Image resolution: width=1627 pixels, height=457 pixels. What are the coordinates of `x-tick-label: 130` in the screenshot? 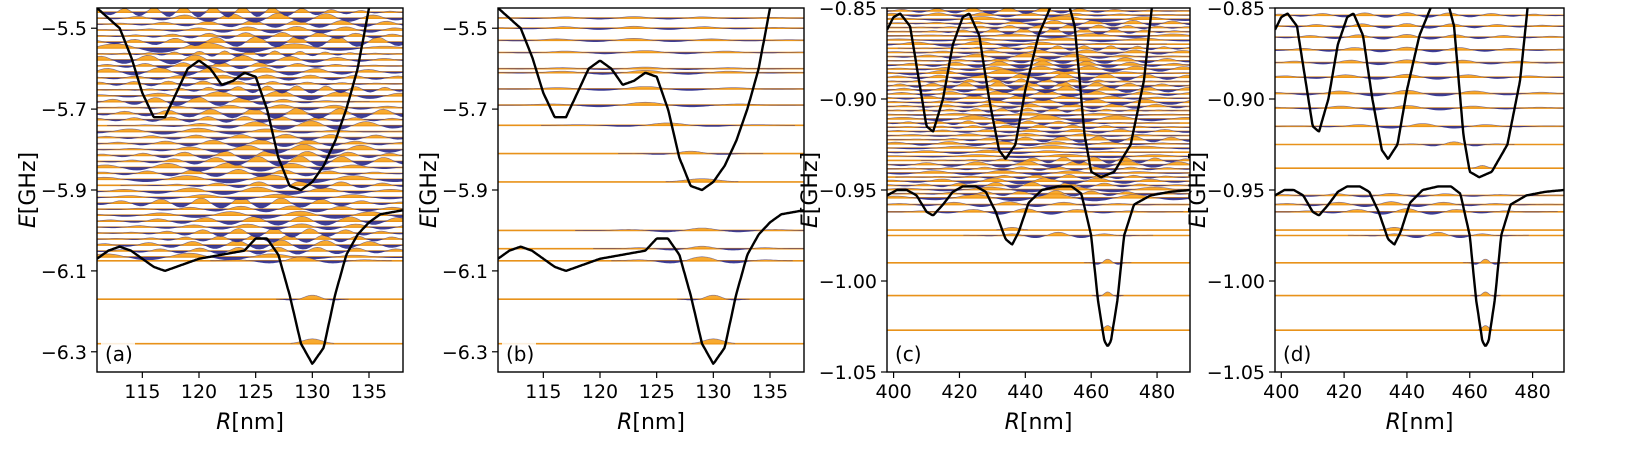 It's located at (713, 392).